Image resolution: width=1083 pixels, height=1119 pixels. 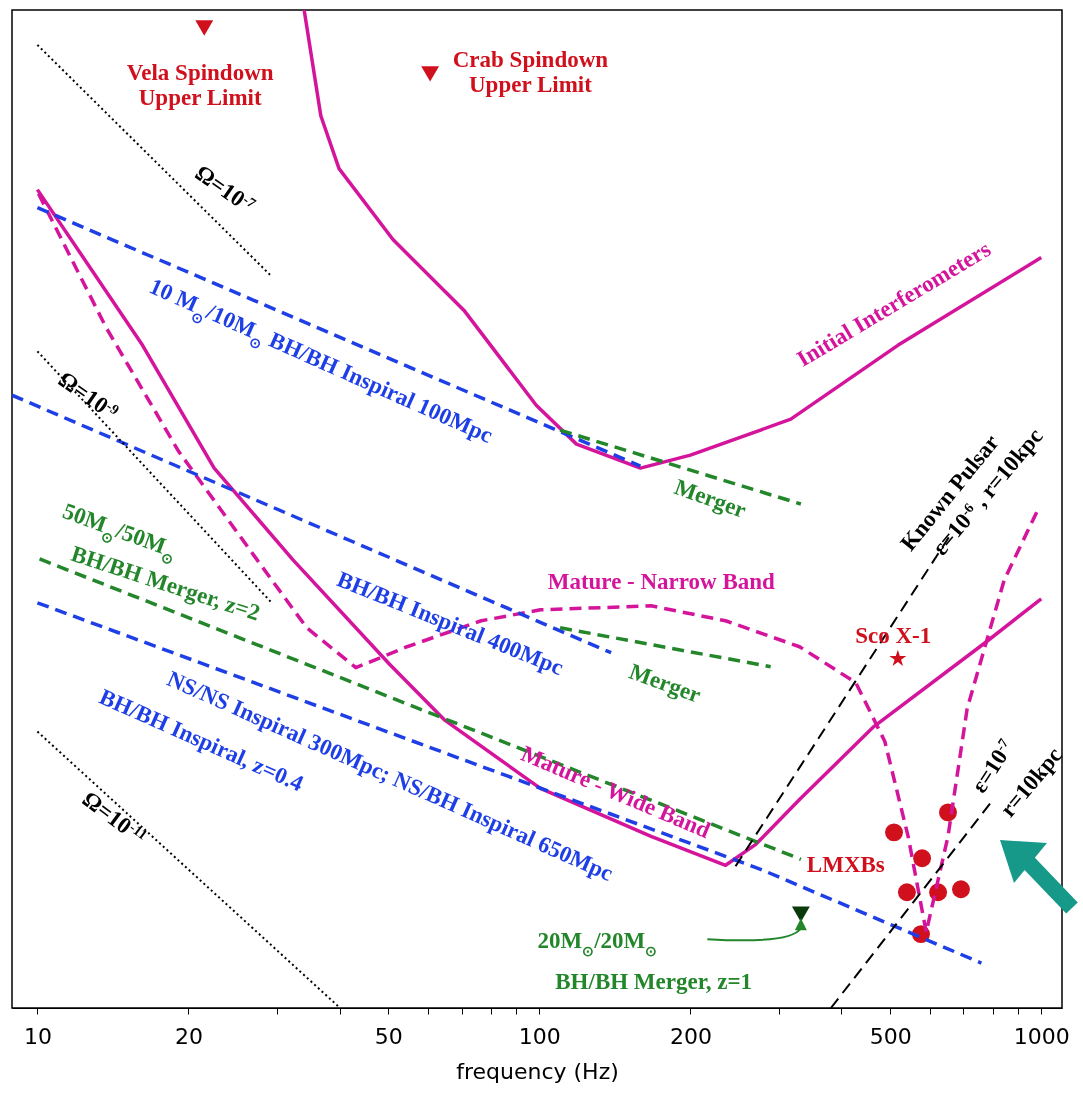 What do you see at coordinates (37, 1036) in the screenshot?
I see `x-tick-label: 10` at bounding box center [37, 1036].